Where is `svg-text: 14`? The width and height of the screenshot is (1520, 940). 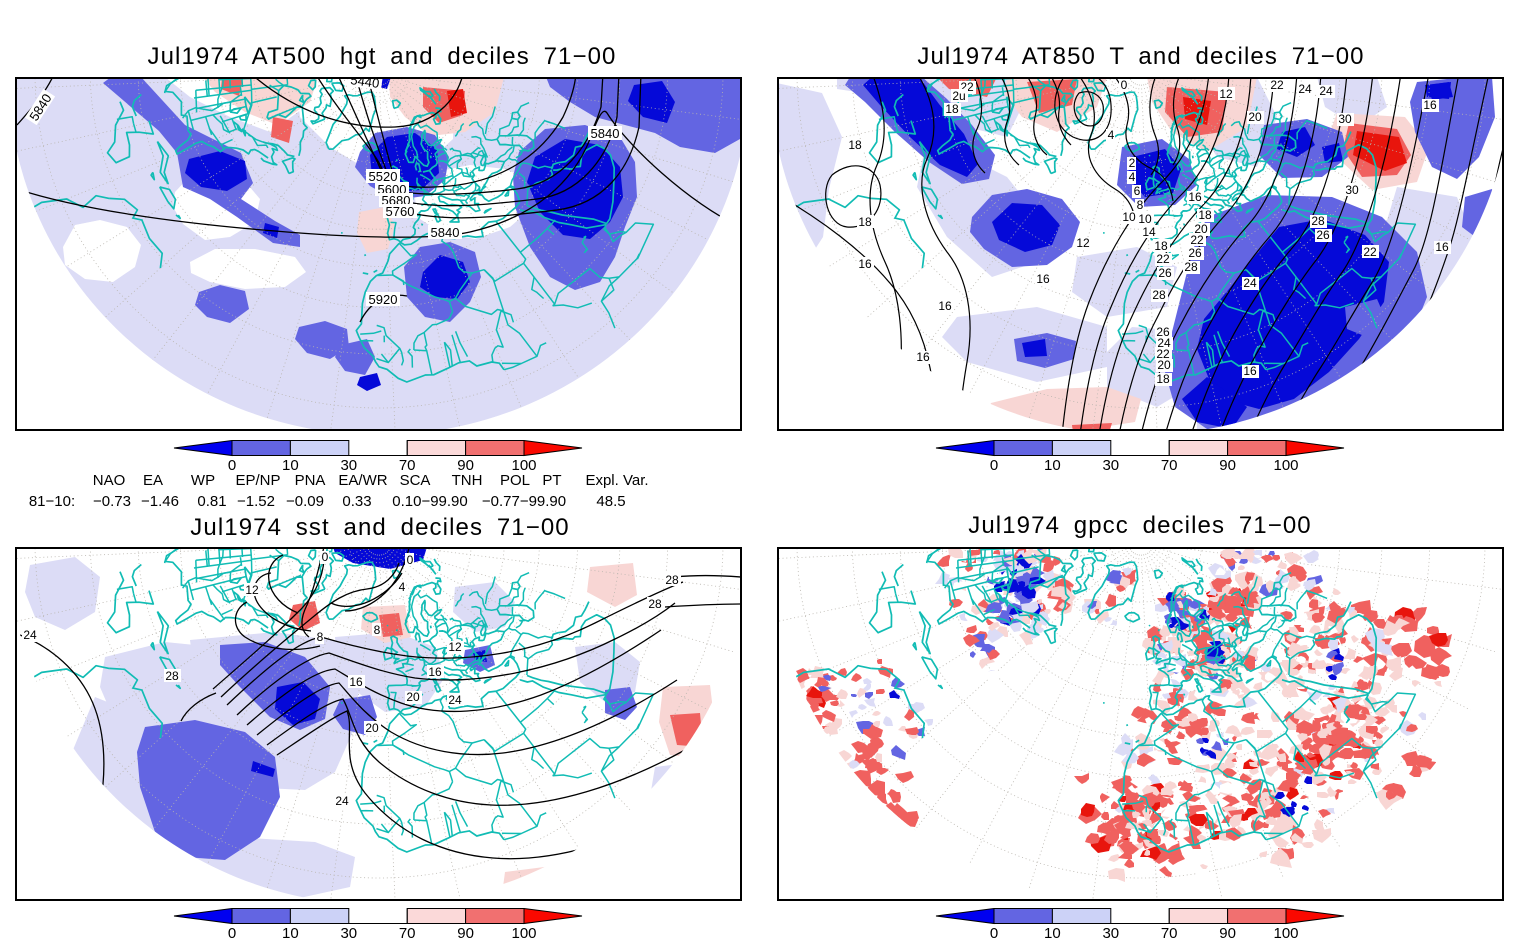
svg-text: 14 is located at coordinates (1149, 232).